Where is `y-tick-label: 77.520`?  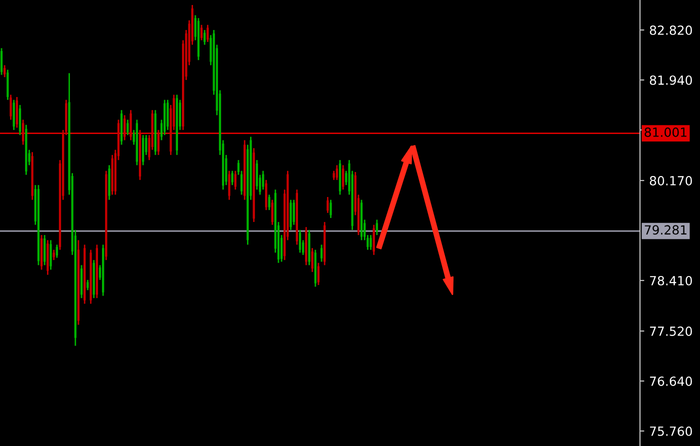 y-tick-label: 77.520 is located at coordinates (671, 331).